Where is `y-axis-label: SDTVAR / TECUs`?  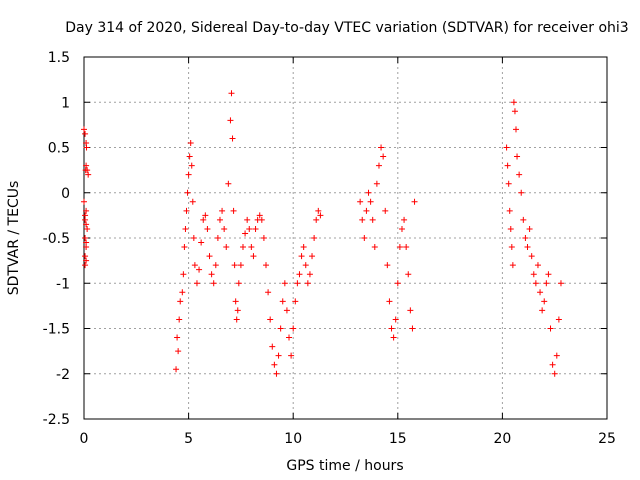
y-axis-label: SDTVAR / TECUs is located at coordinates (14, 238).